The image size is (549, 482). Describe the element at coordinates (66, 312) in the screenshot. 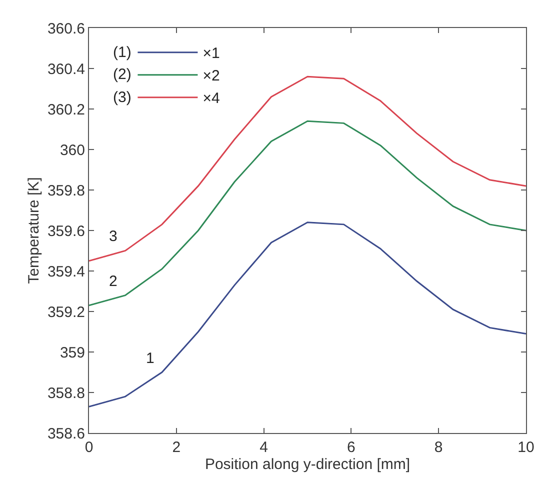

I see `y-tick-label: 359.2` at that location.